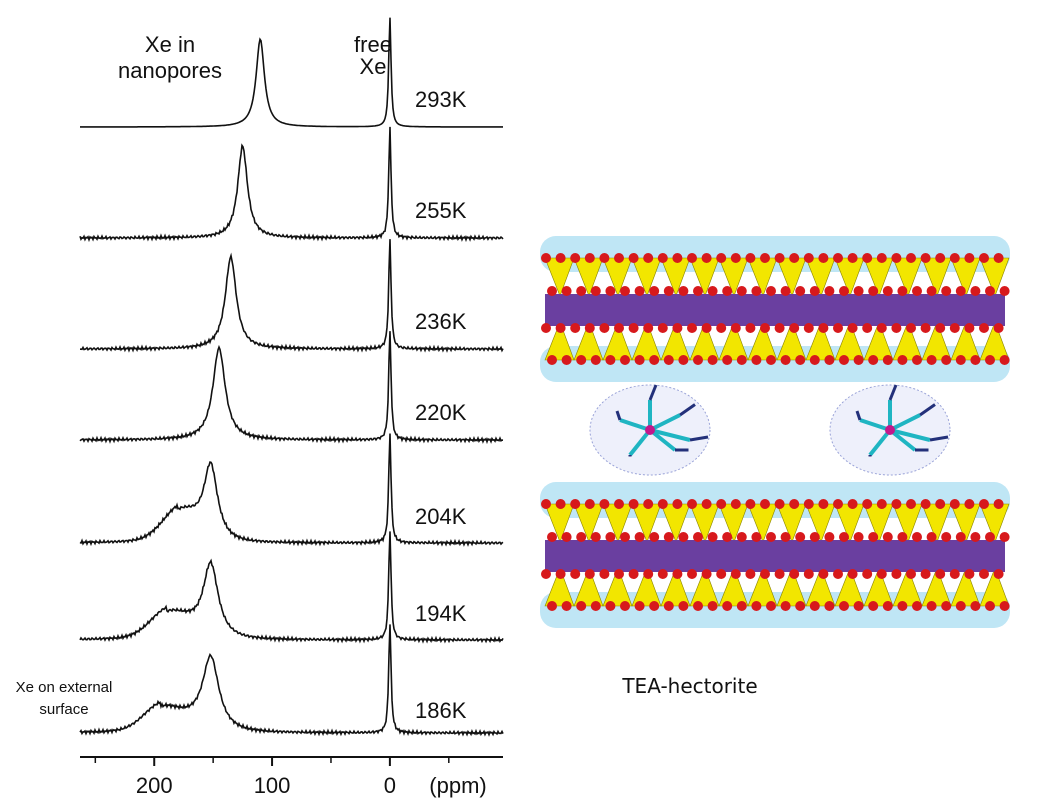 The image size is (1037, 803). Describe the element at coordinates (170, 70) in the screenshot. I see `annotation: nanopores` at that location.